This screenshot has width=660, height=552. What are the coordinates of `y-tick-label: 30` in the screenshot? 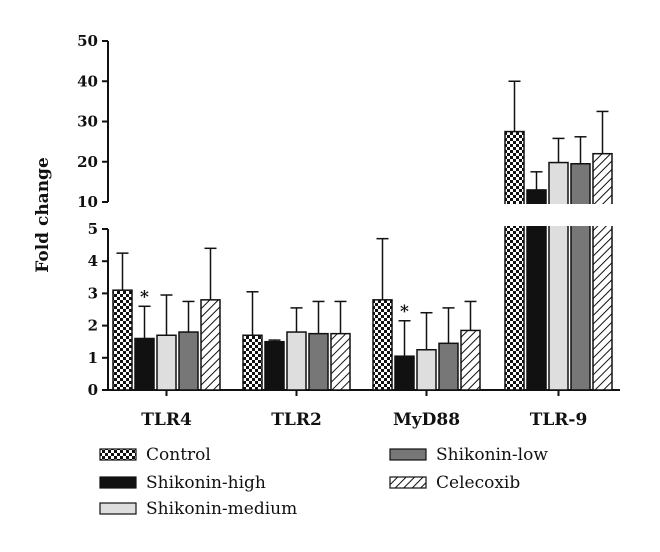 It's located at (87, 122).